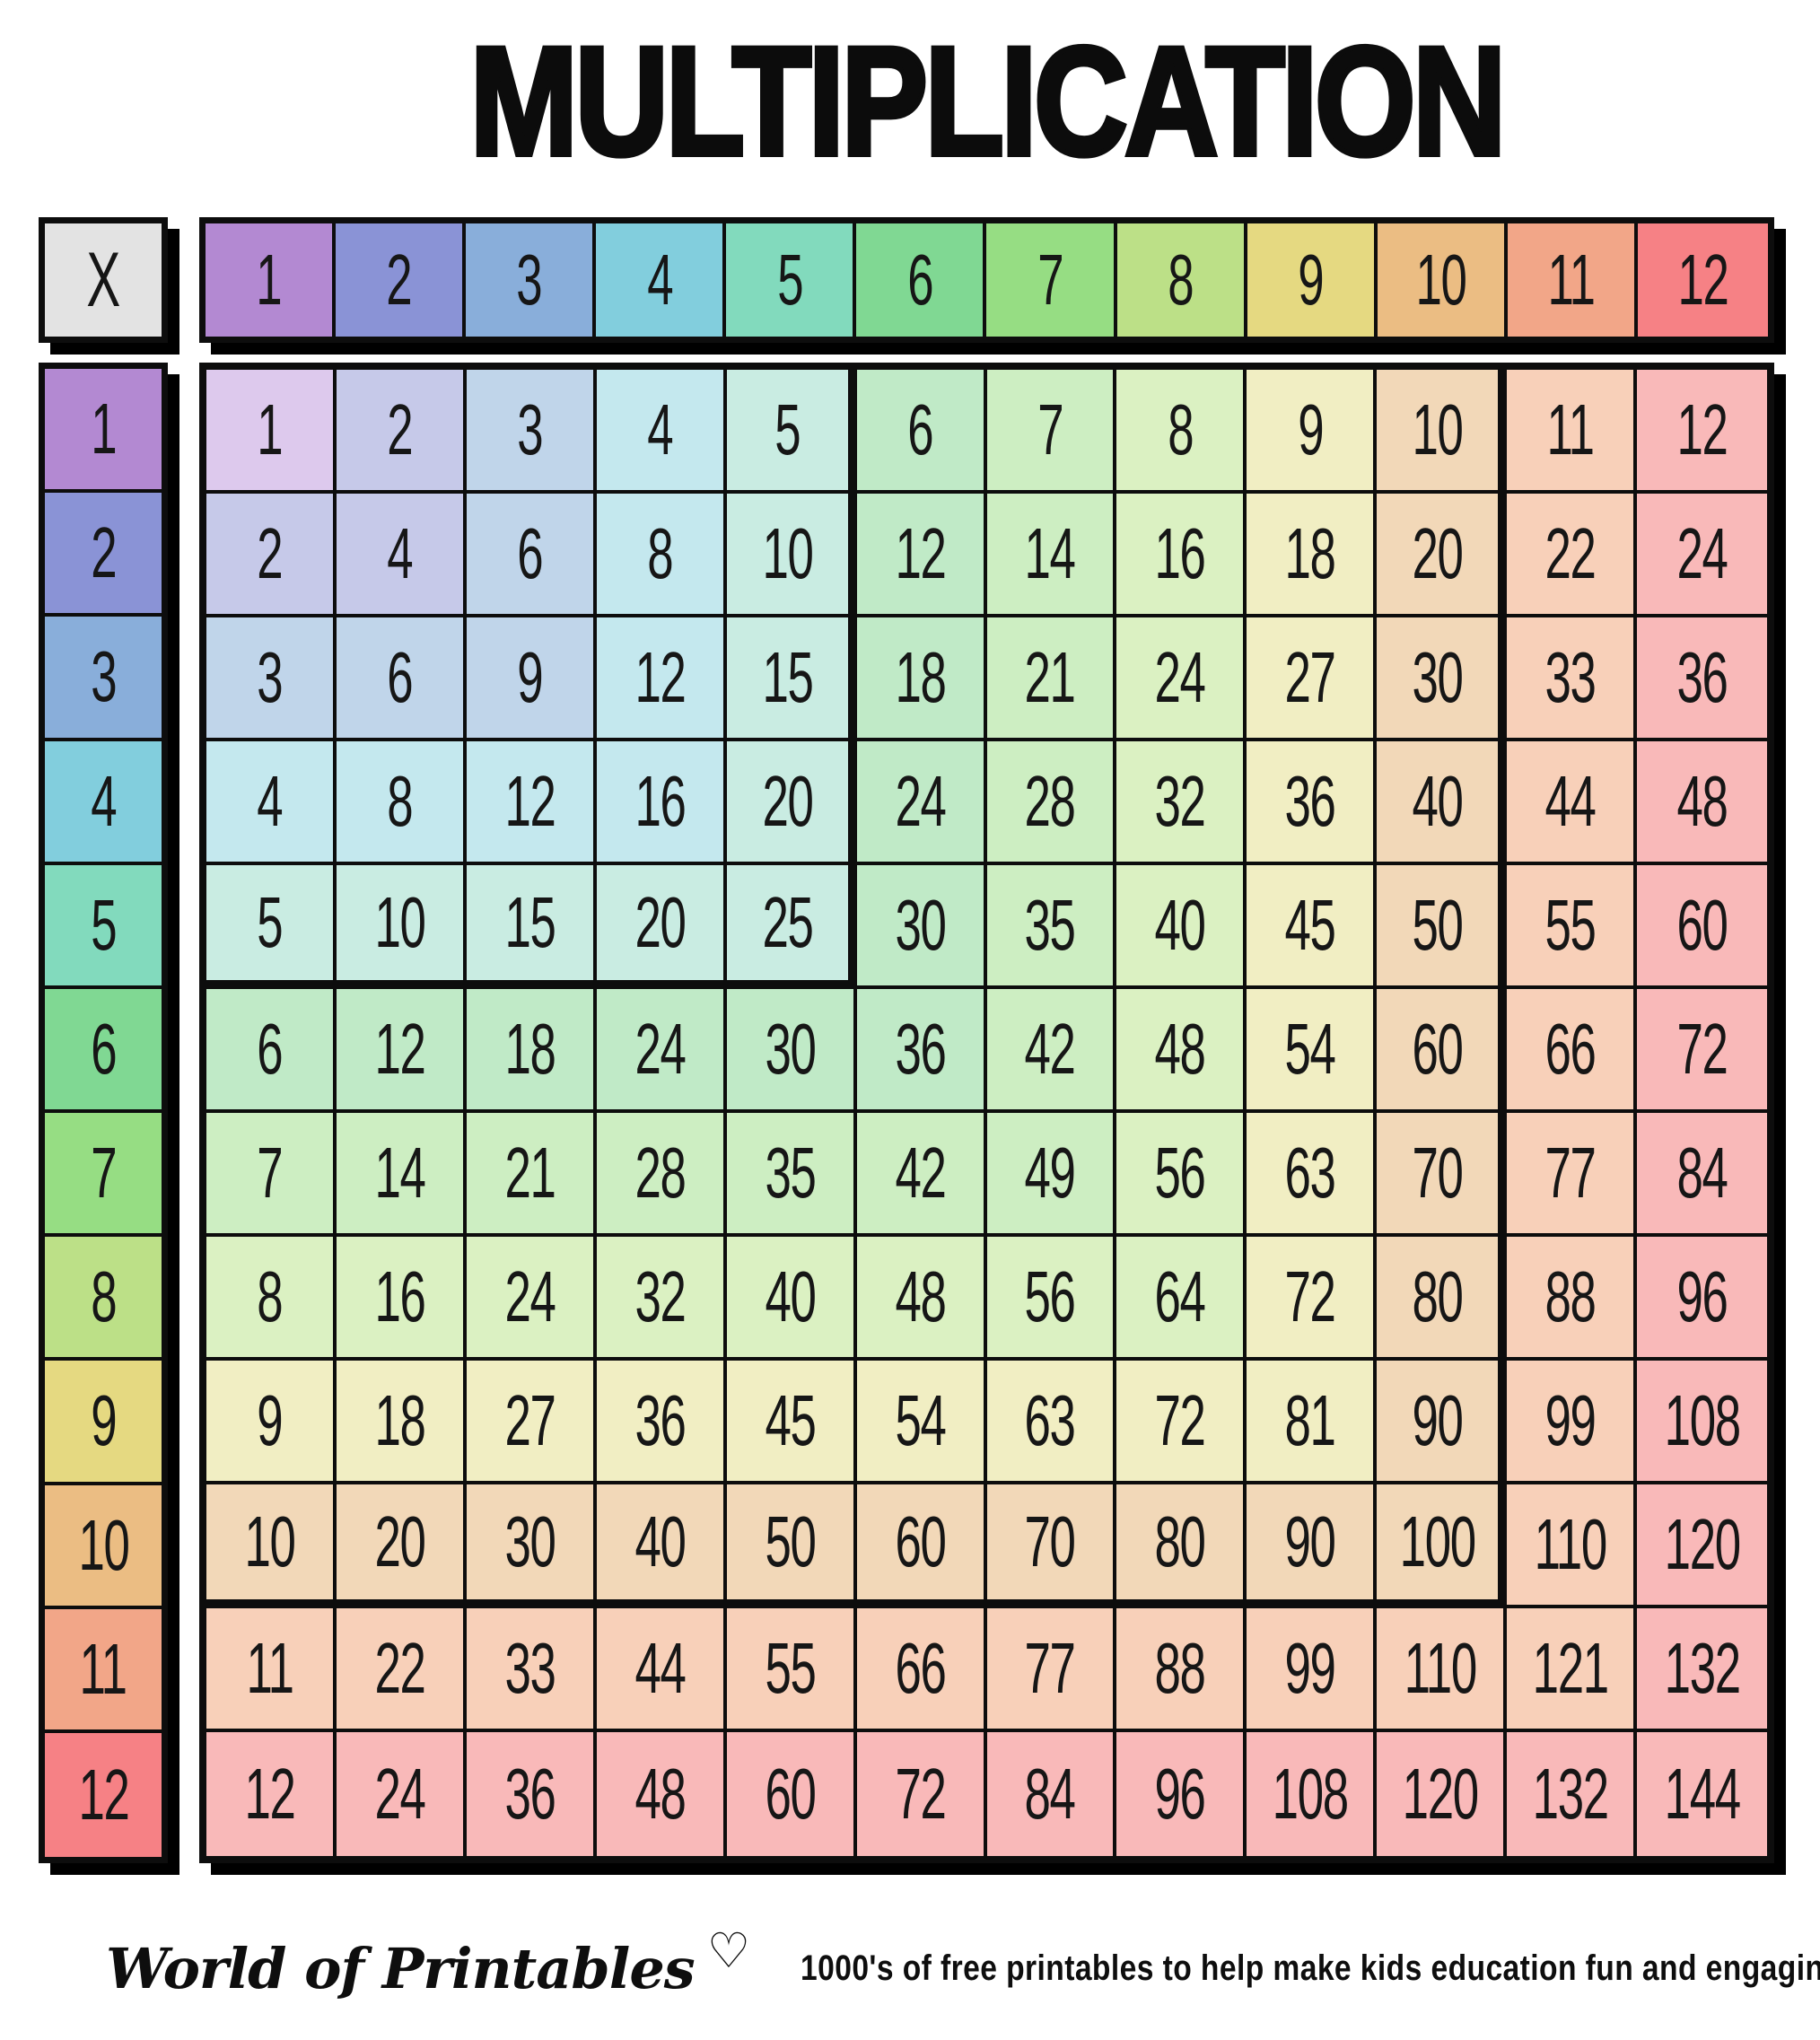 This screenshot has width=1820, height=2040. Describe the element at coordinates (661, 1051) in the screenshot. I see `product-cell-r6-c4: 24` at that location.